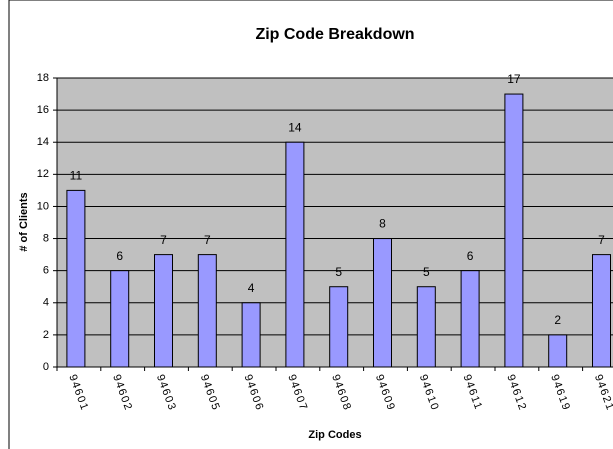  What do you see at coordinates (46, 335) in the screenshot?
I see `y-tick-label: 2` at bounding box center [46, 335].